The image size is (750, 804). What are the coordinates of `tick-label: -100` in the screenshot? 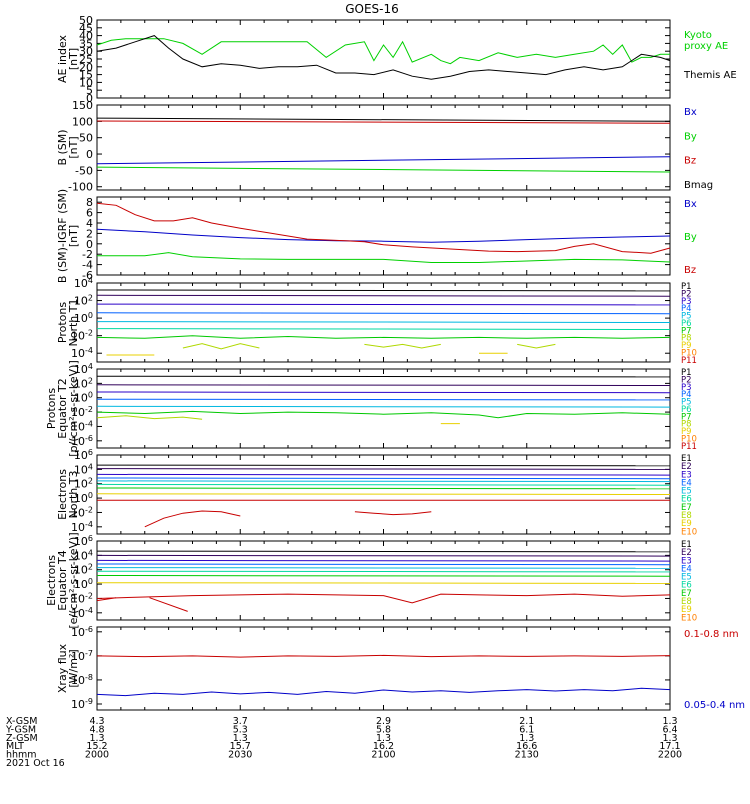 It's located at (80, 187).